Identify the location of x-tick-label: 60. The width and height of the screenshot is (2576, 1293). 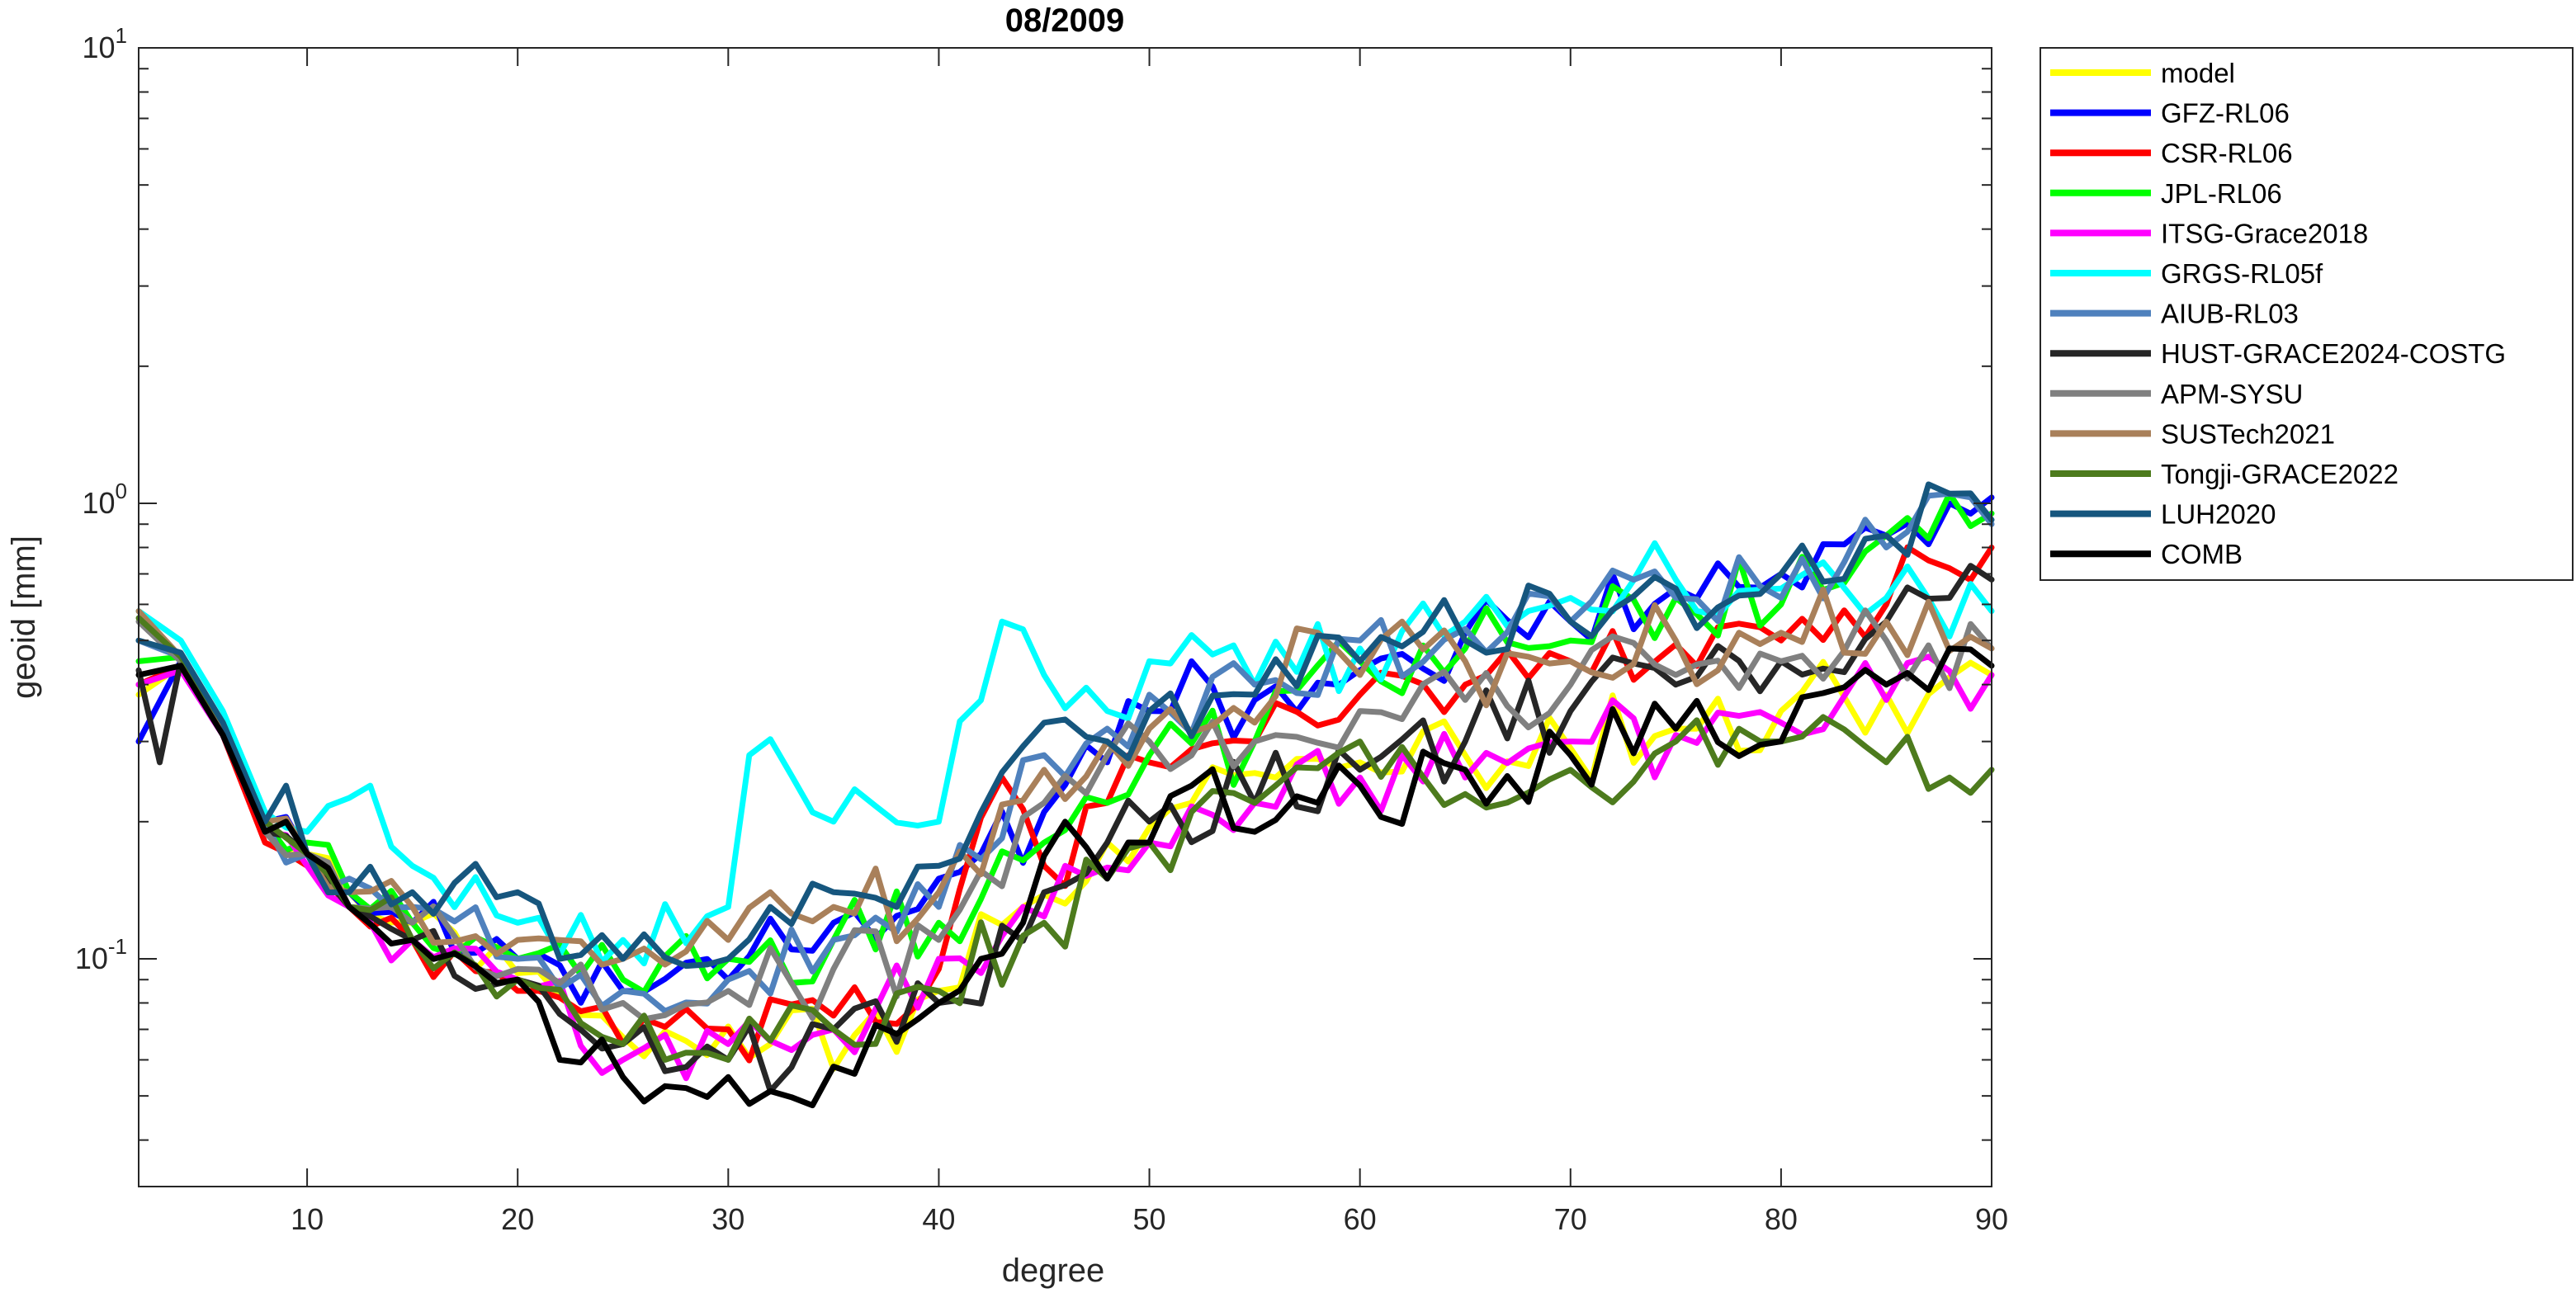
(1360, 1219).